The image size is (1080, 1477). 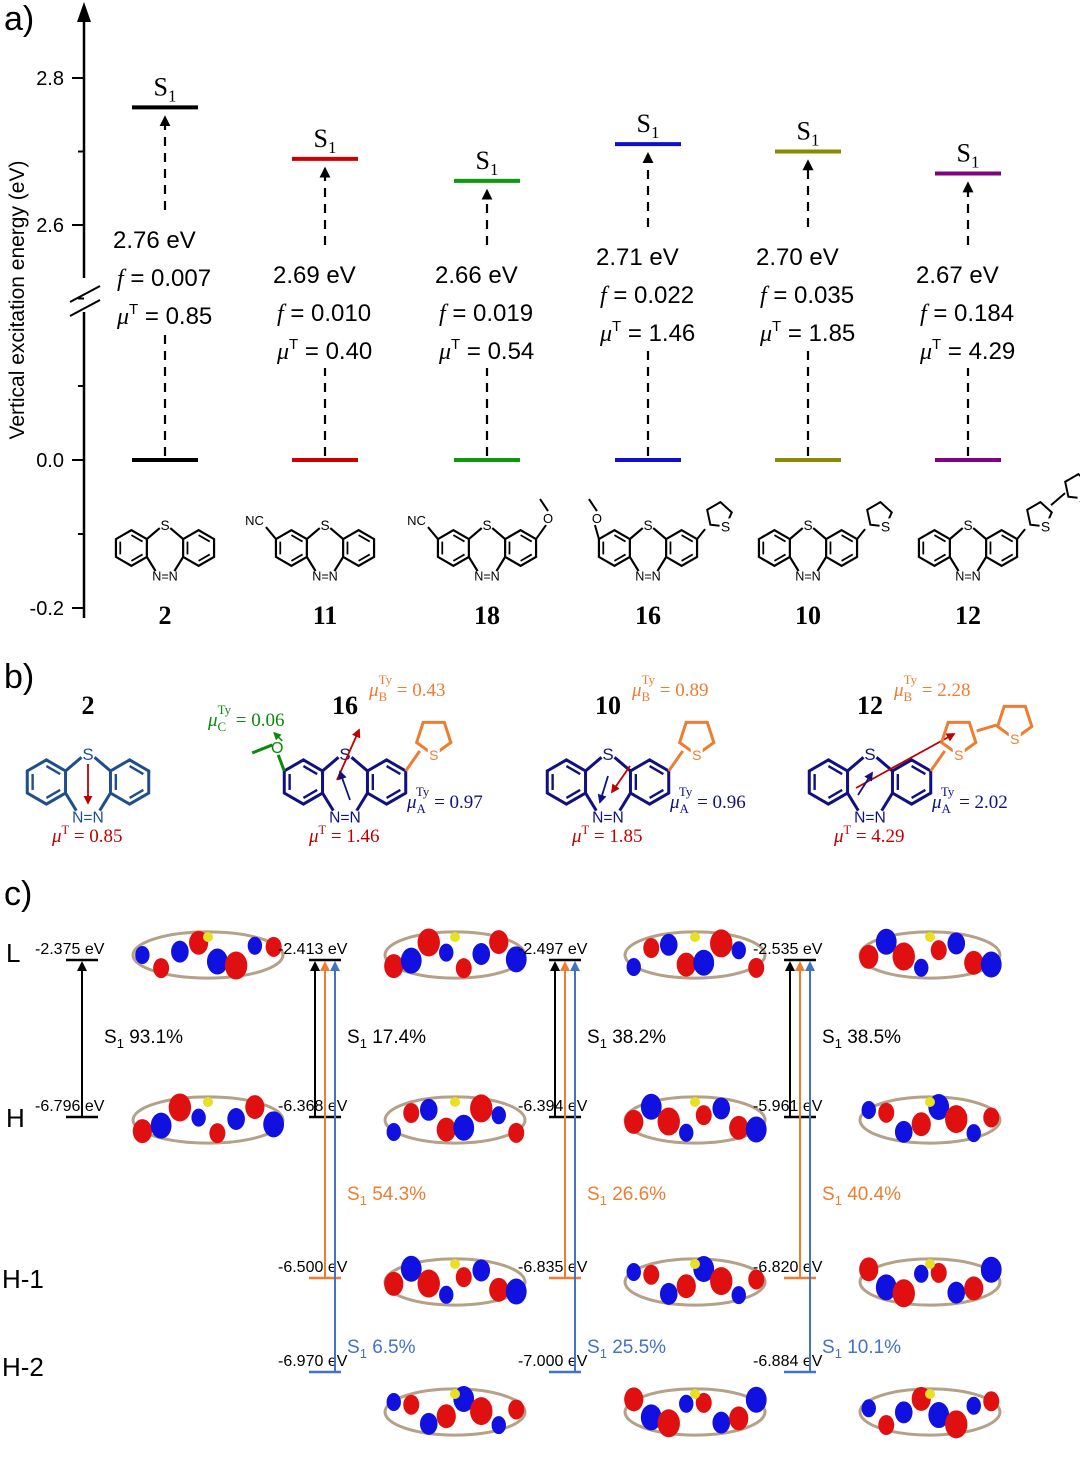 I want to click on y-tick-label: 2.6, so click(x=50, y=226).